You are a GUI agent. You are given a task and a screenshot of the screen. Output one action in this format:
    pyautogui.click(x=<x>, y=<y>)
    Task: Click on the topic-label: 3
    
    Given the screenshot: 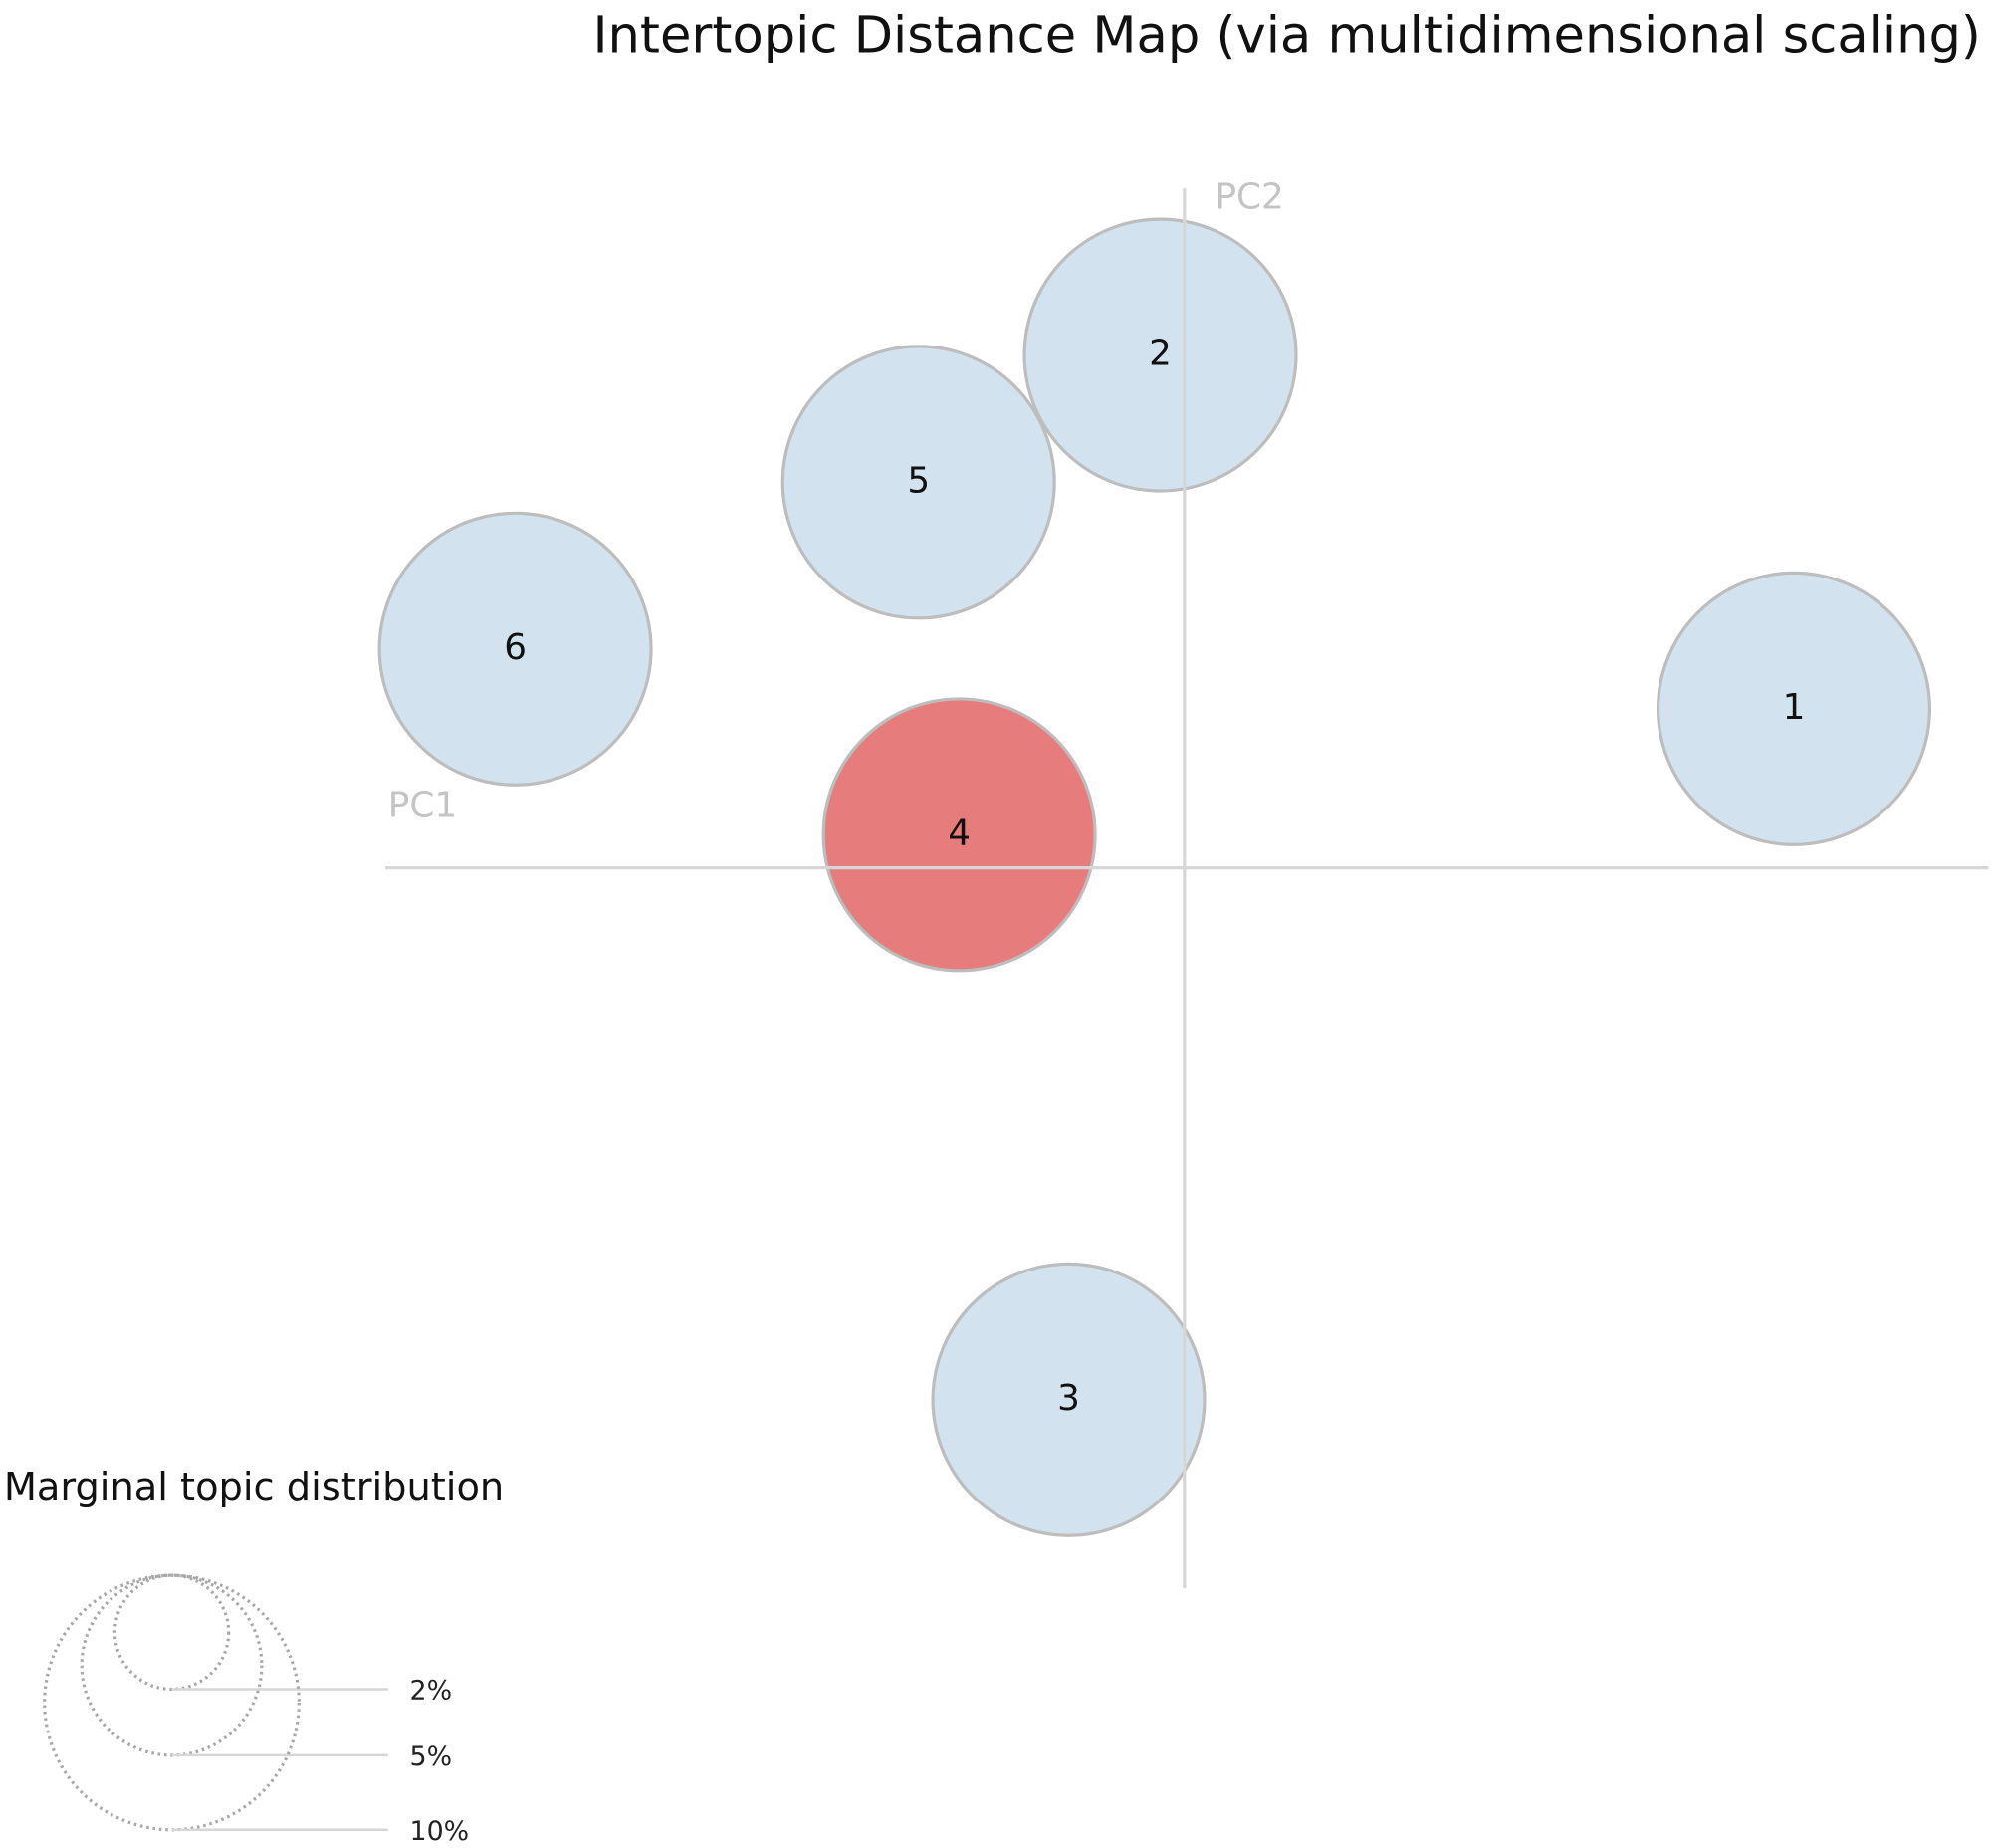 What is the action you would take?
    pyautogui.click(x=1069, y=1398)
    